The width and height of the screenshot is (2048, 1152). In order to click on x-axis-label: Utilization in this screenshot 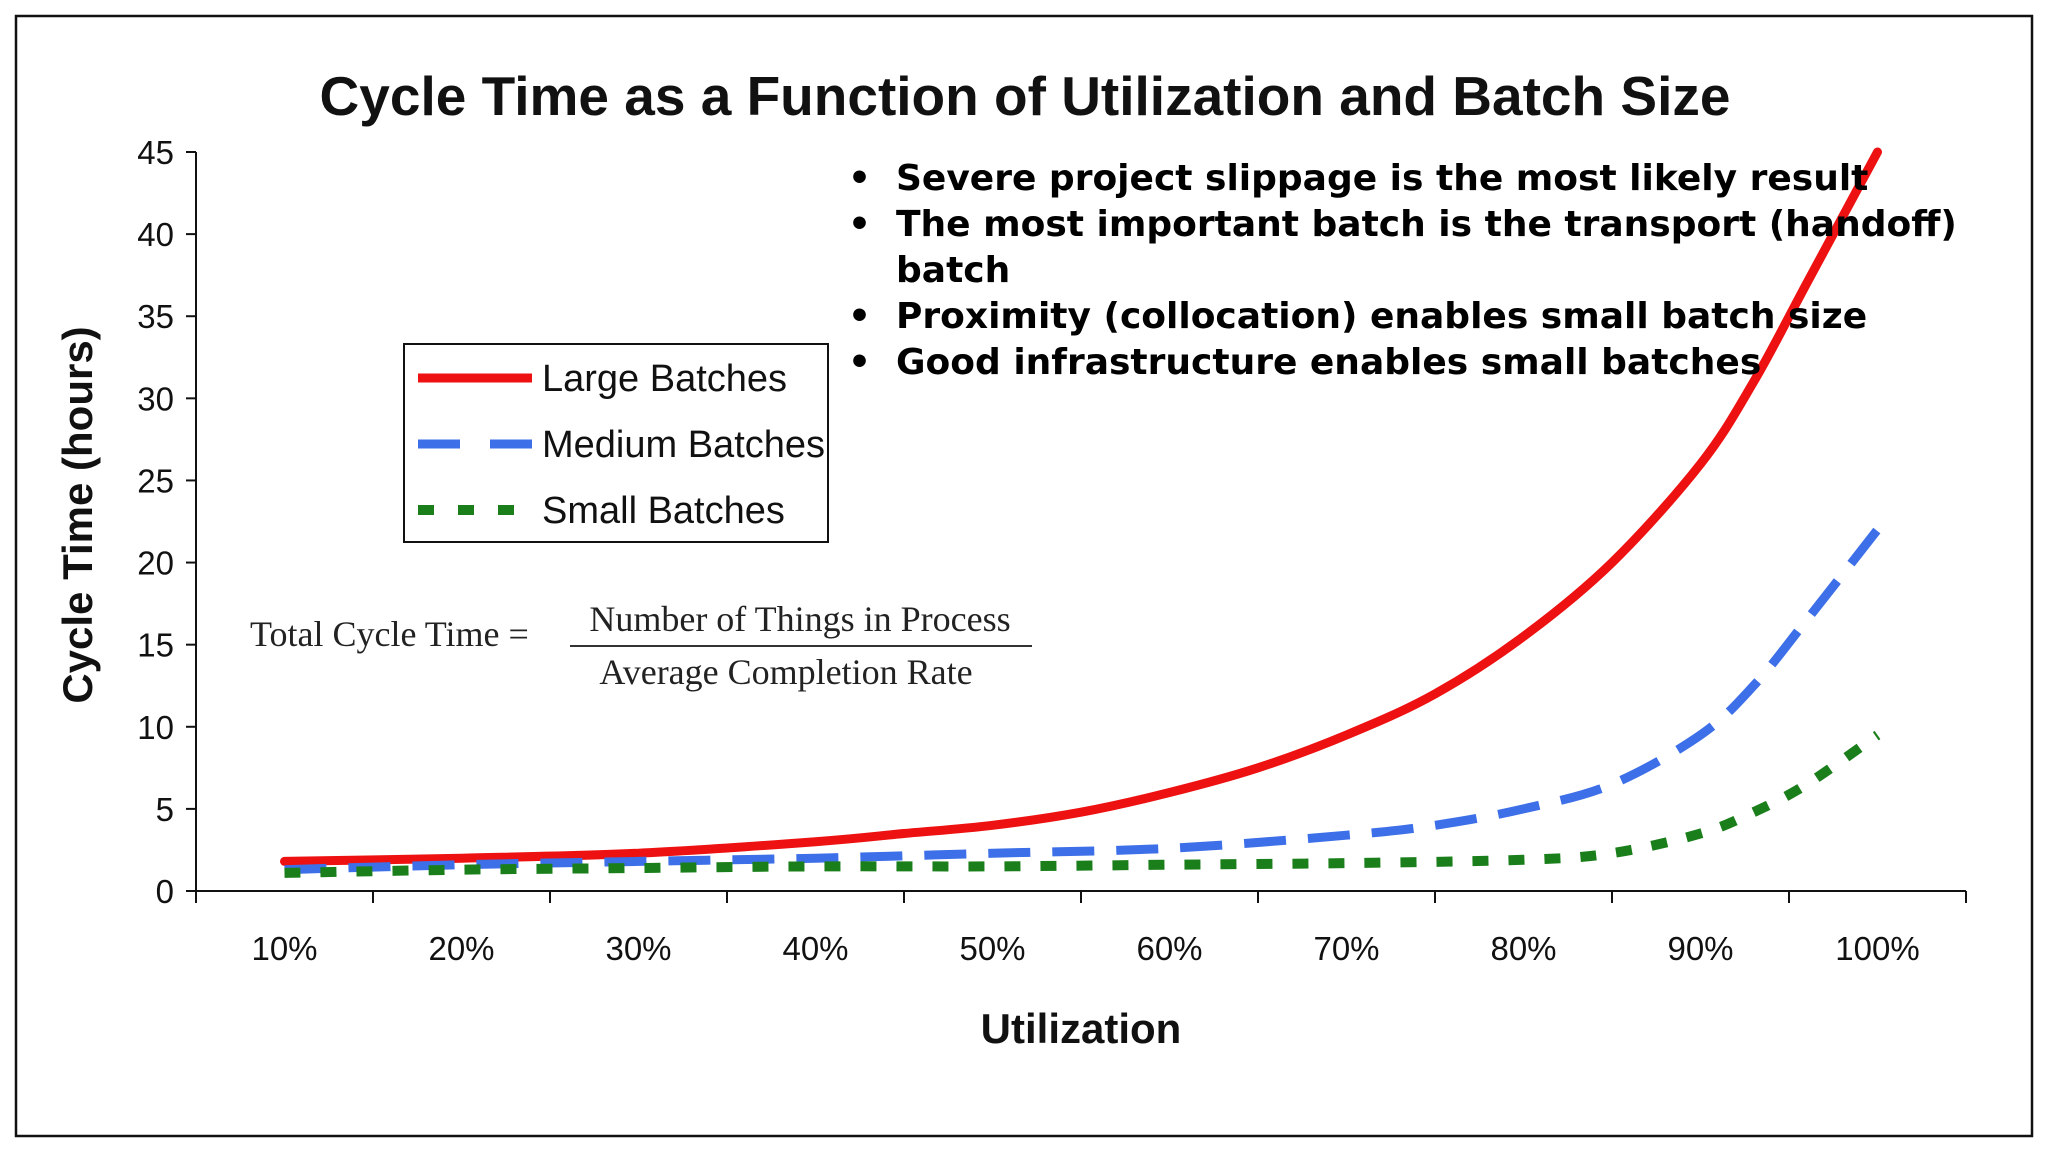, I will do `click(1081, 1028)`.